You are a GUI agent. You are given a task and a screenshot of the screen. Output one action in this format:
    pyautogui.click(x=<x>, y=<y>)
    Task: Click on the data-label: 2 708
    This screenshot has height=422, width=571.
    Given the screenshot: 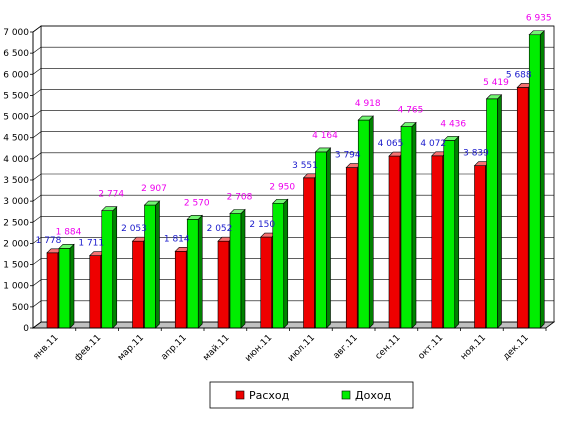 What is the action you would take?
    pyautogui.click(x=240, y=197)
    